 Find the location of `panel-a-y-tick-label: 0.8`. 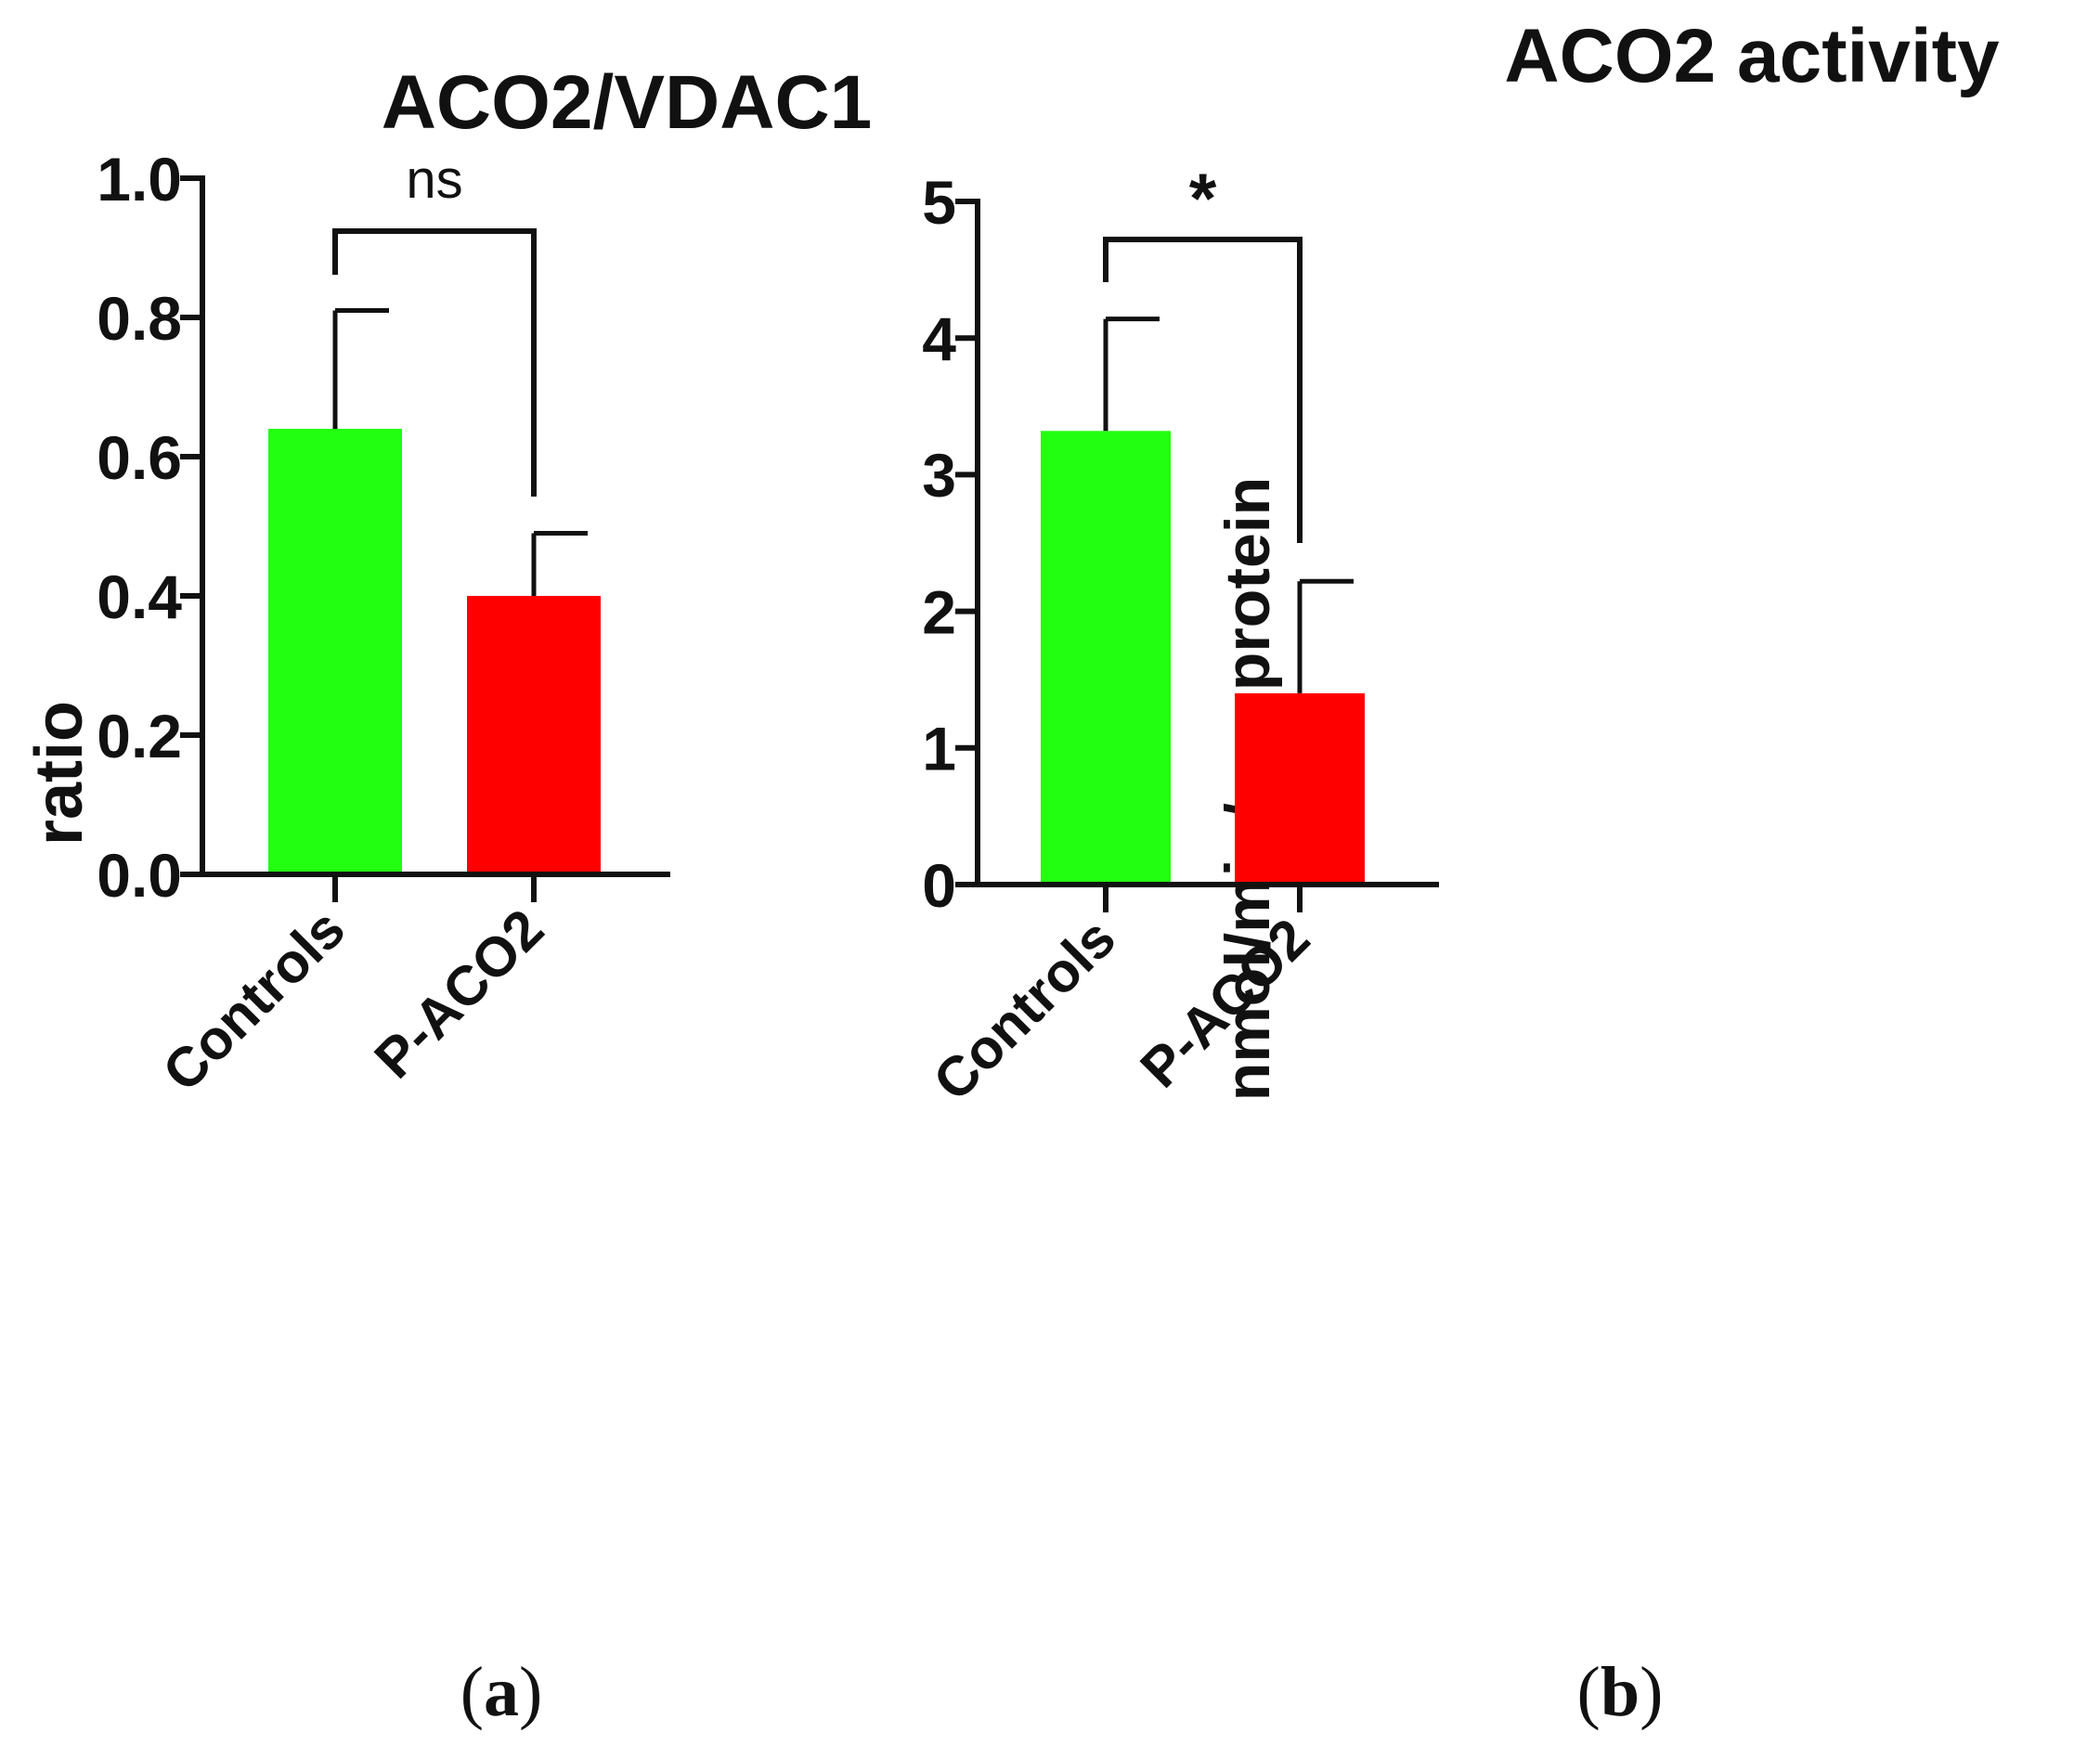

panel-a-y-tick-label: 0.8 is located at coordinates (140, 318).